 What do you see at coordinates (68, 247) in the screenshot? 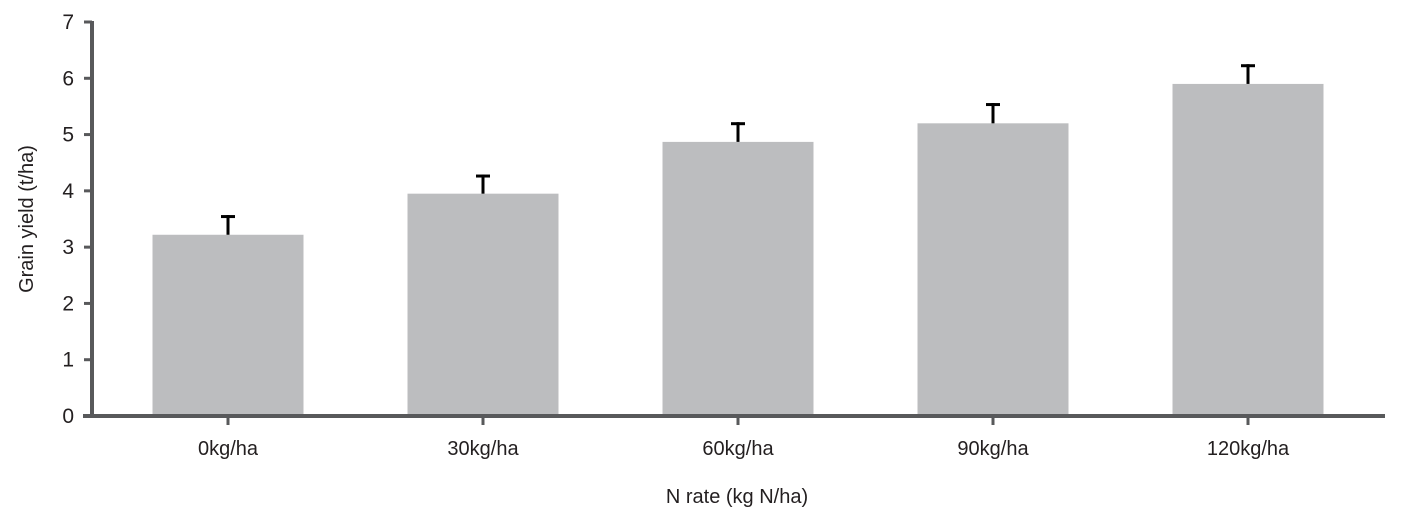
I see `y-tick-label: 3` at bounding box center [68, 247].